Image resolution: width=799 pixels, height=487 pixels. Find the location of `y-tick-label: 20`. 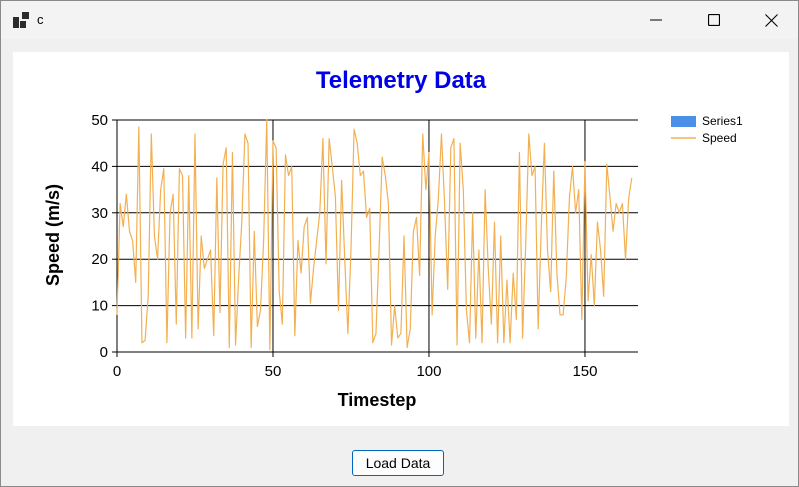

y-tick-label: 20 is located at coordinates (99, 259).